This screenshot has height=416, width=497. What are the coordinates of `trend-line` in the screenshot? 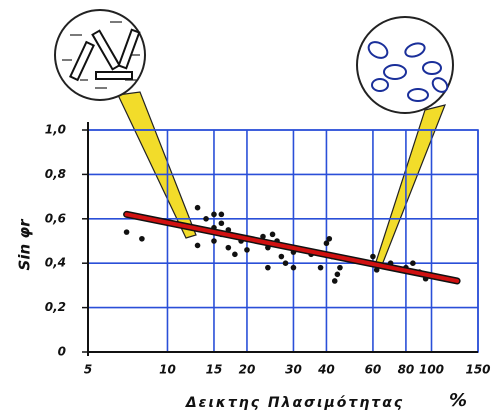 It's located at (292, 247).